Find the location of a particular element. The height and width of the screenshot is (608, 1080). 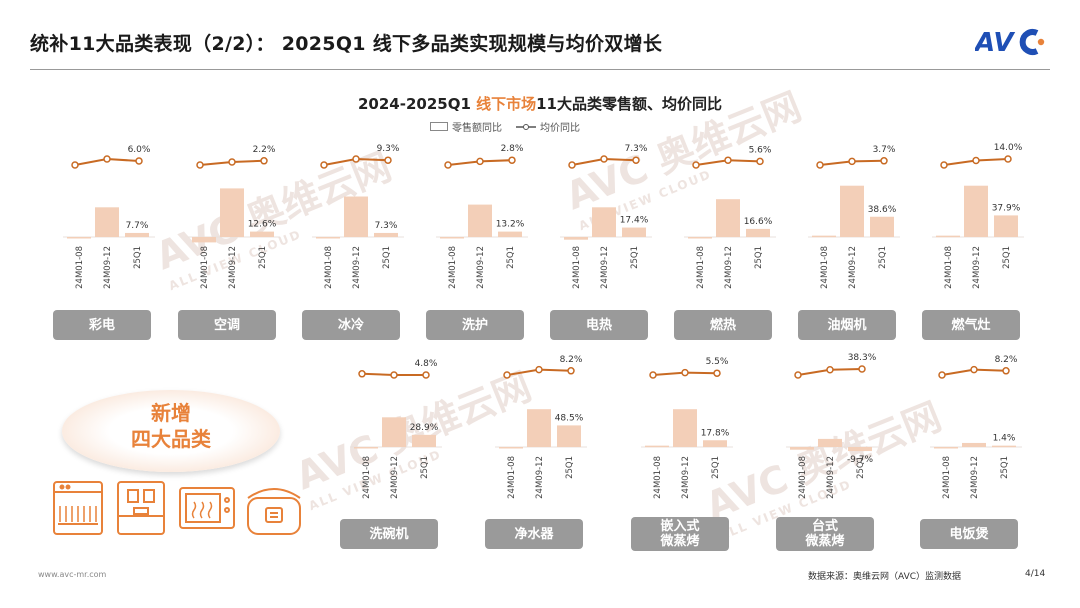

mini-chart: 17.8% 5.5% 24M01-08 24M09-12 25Q1 is located at coordinates (687, 428).